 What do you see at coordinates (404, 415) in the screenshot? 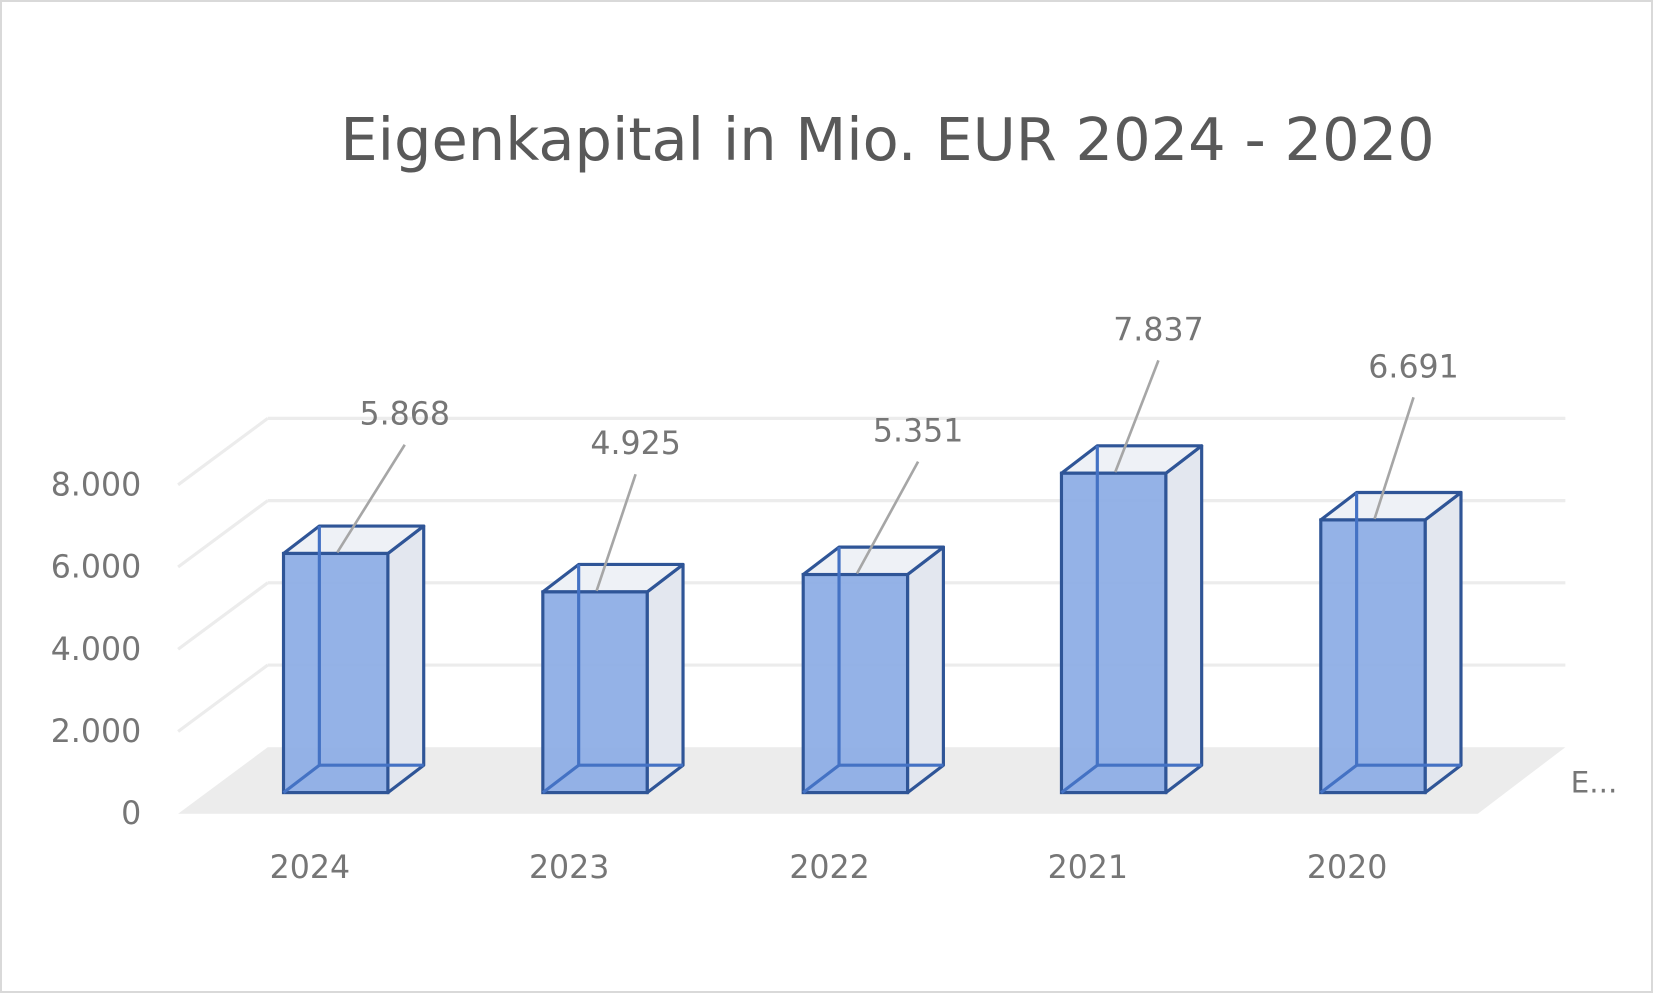
I see `data-label: 5.868` at bounding box center [404, 415].